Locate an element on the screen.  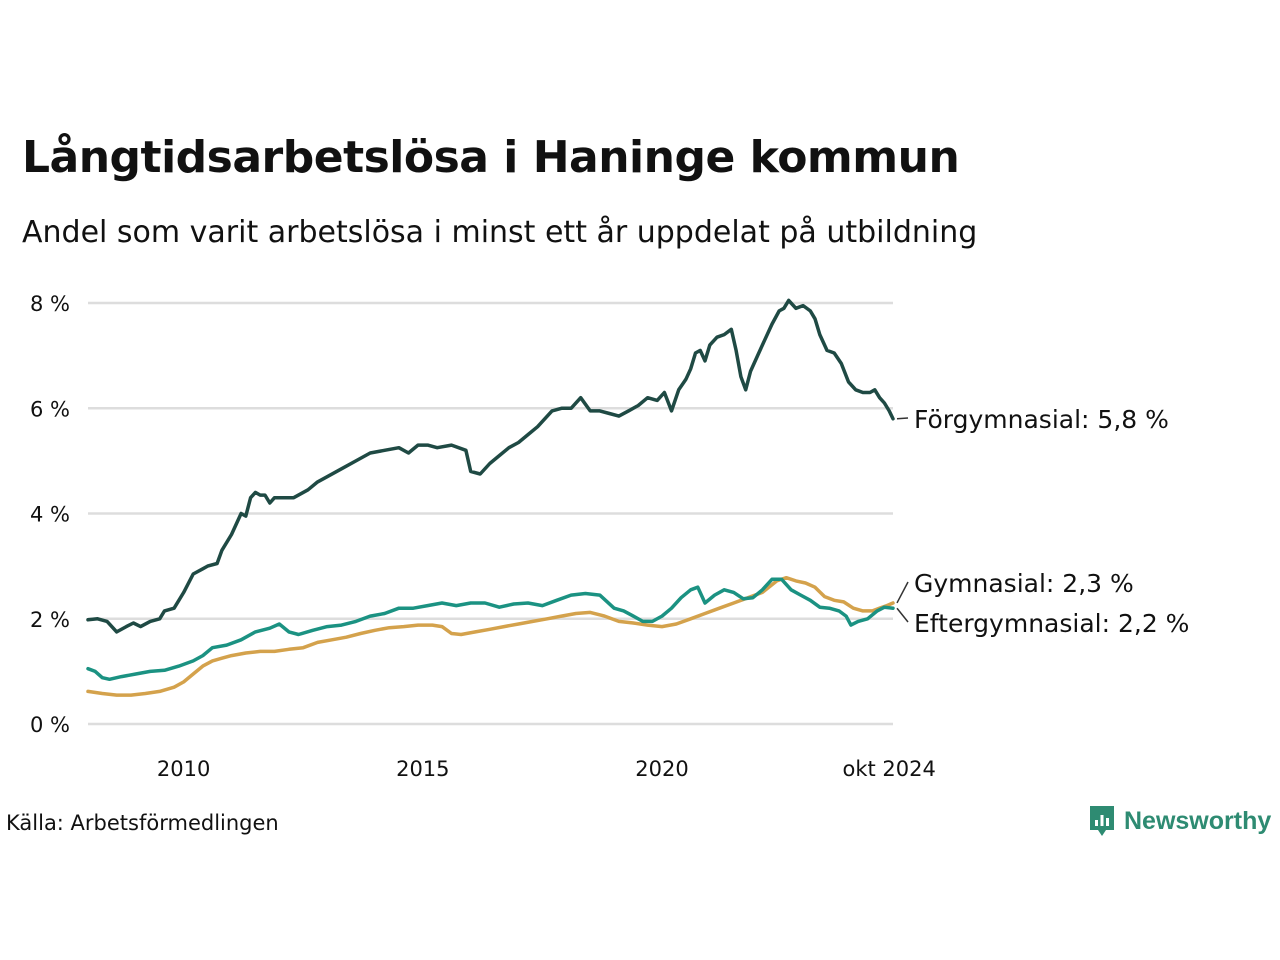
x-axis-tick-labels: 2010 2015 2020 okt 2024 is located at coordinates (546, 769).